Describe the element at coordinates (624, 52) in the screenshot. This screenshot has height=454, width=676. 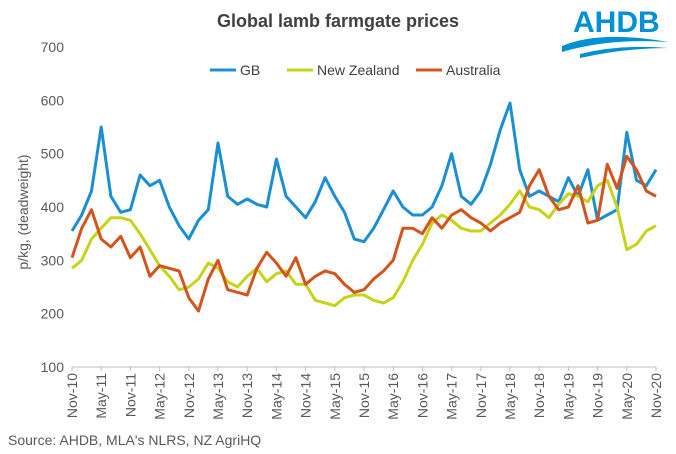
I see `logo-swoosh-lower` at that location.